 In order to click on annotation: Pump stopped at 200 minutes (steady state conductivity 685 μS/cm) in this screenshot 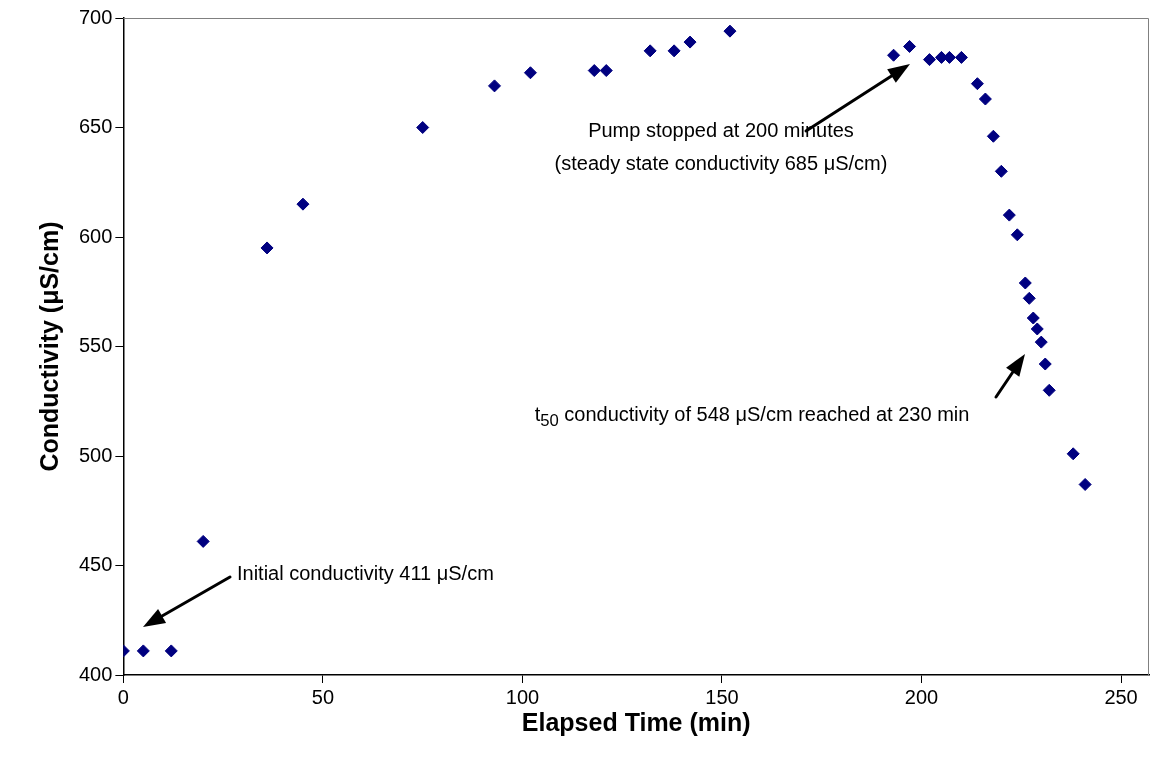, I will do `click(721, 147)`.